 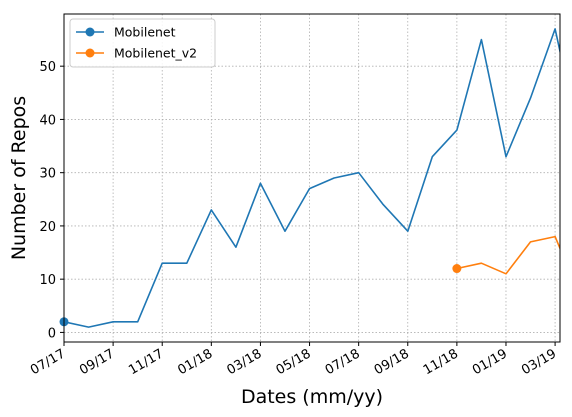 What do you see at coordinates (155, 53) in the screenshot?
I see `legend-label-2: Mobilenet_v2` at bounding box center [155, 53].